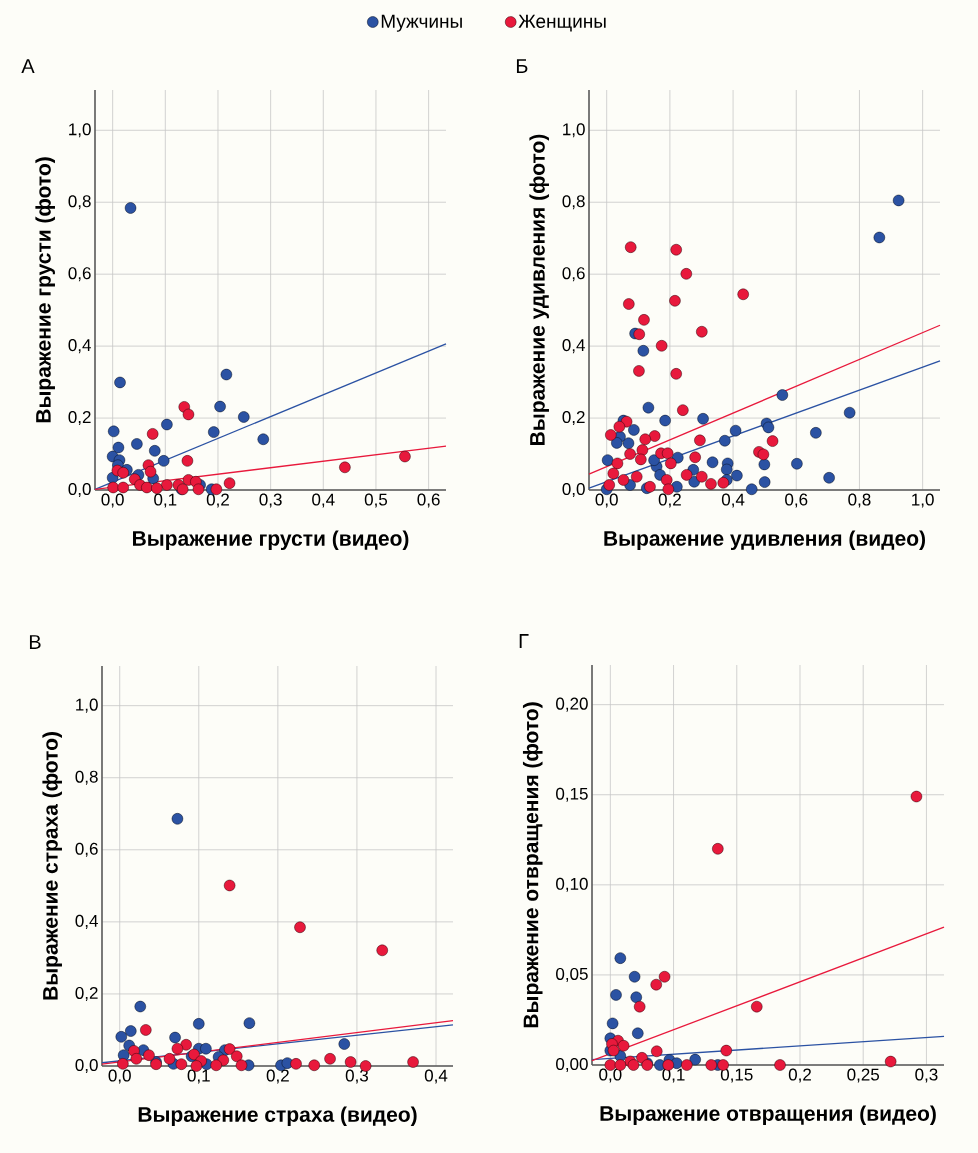  What do you see at coordinates (45, 290) in the screenshot?
I see `y-axis-title: Выражение грусти (фото)` at bounding box center [45, 290].